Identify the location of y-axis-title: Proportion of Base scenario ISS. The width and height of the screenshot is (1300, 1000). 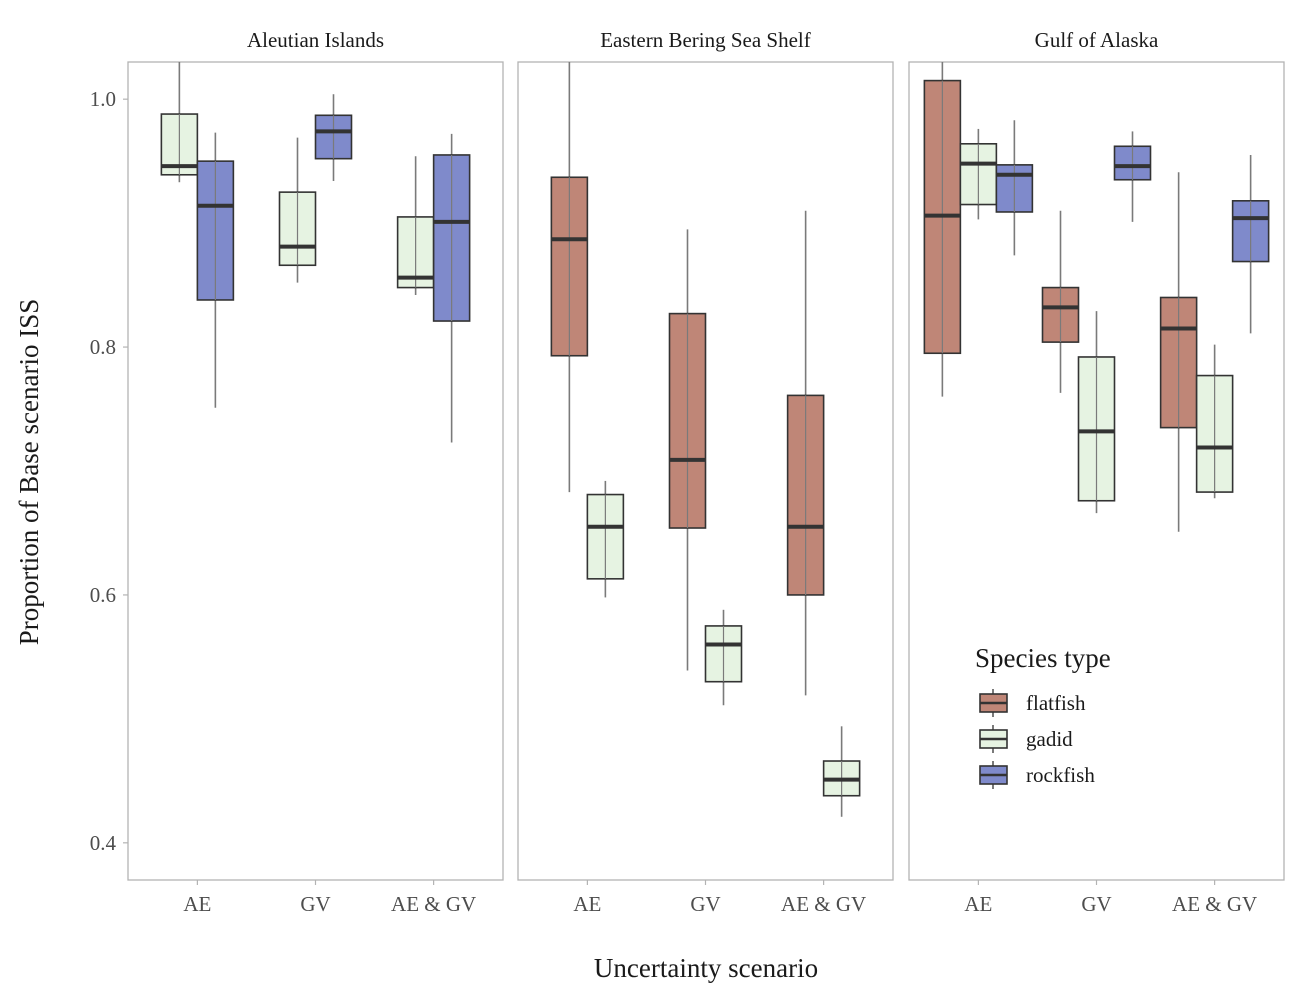
(29, 472).